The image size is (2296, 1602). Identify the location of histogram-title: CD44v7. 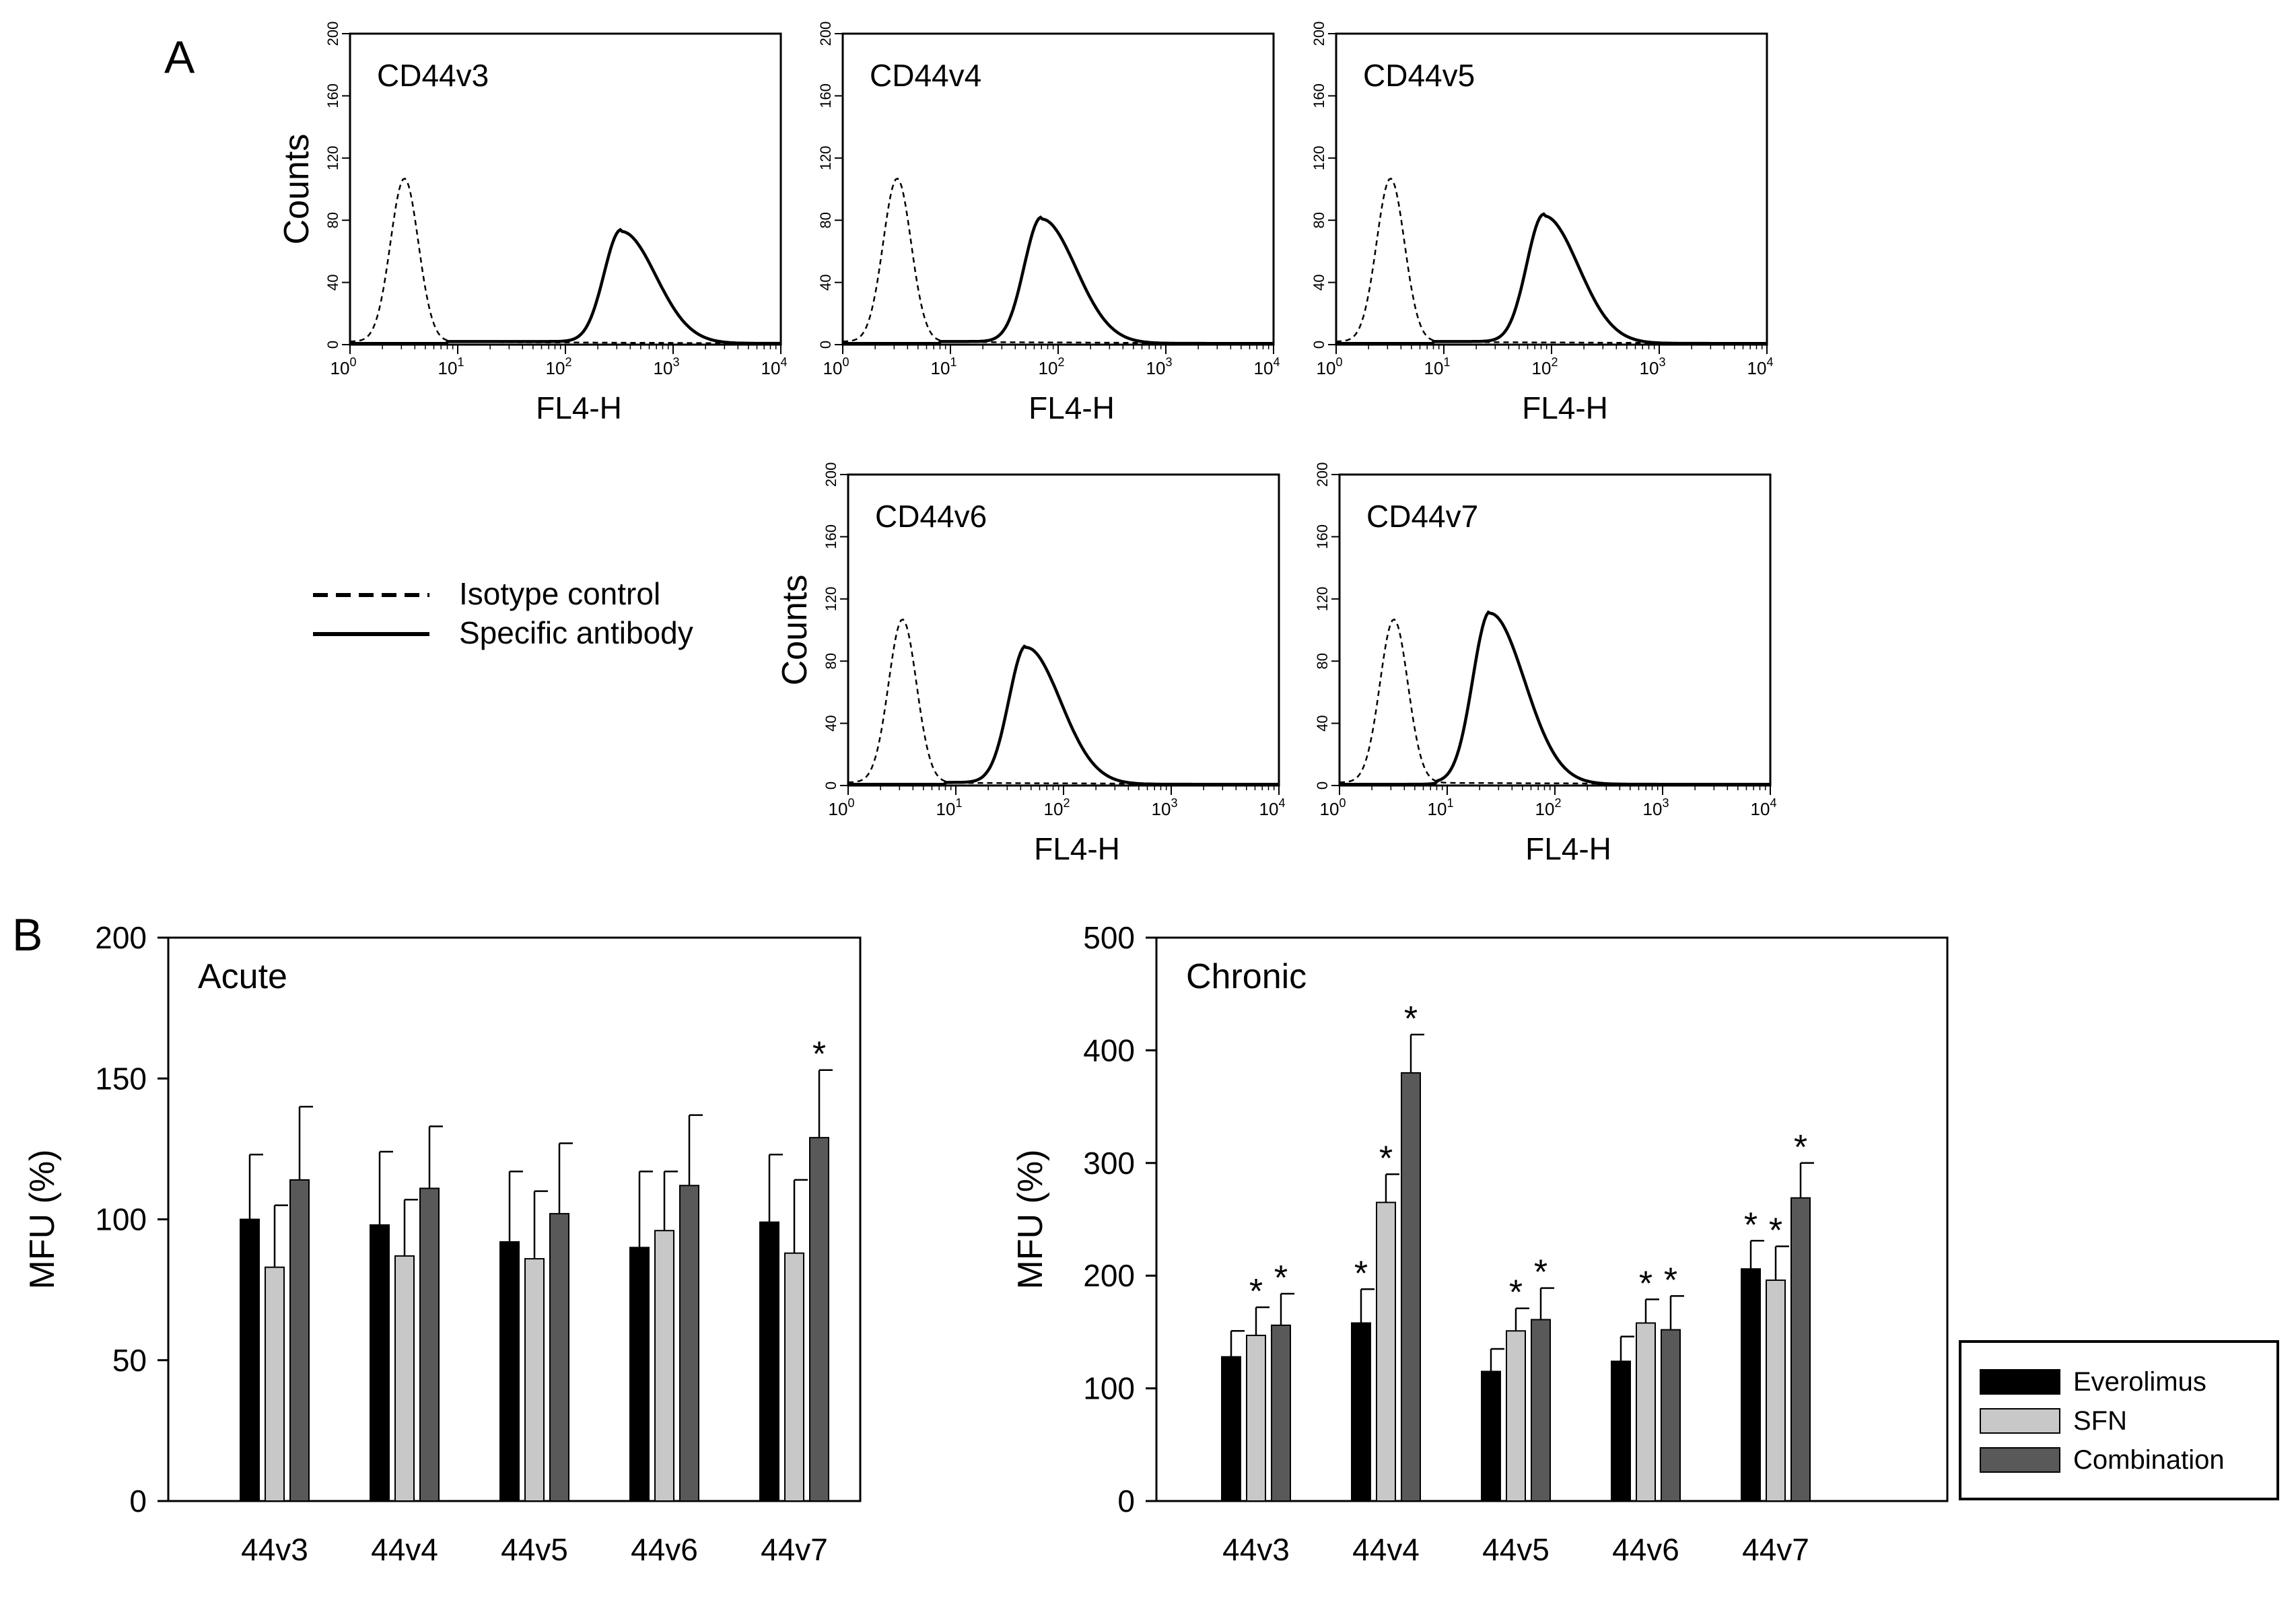
(1422, 517).